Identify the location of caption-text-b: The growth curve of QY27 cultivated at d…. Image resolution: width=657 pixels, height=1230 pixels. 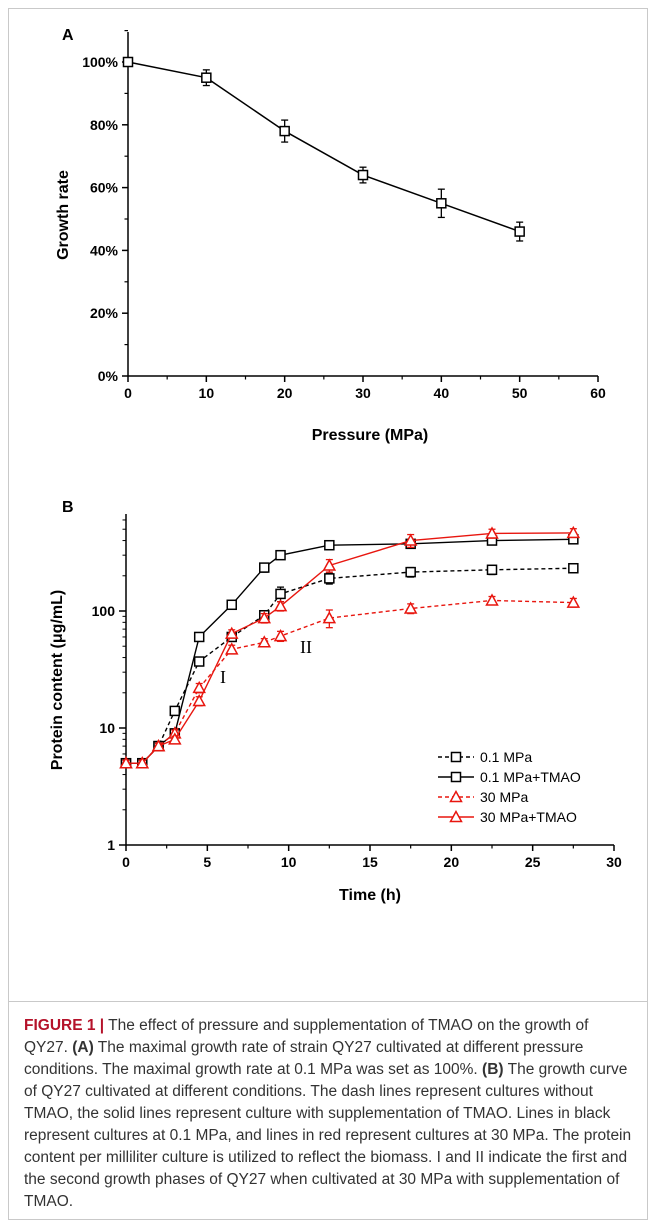
(328, 1135).